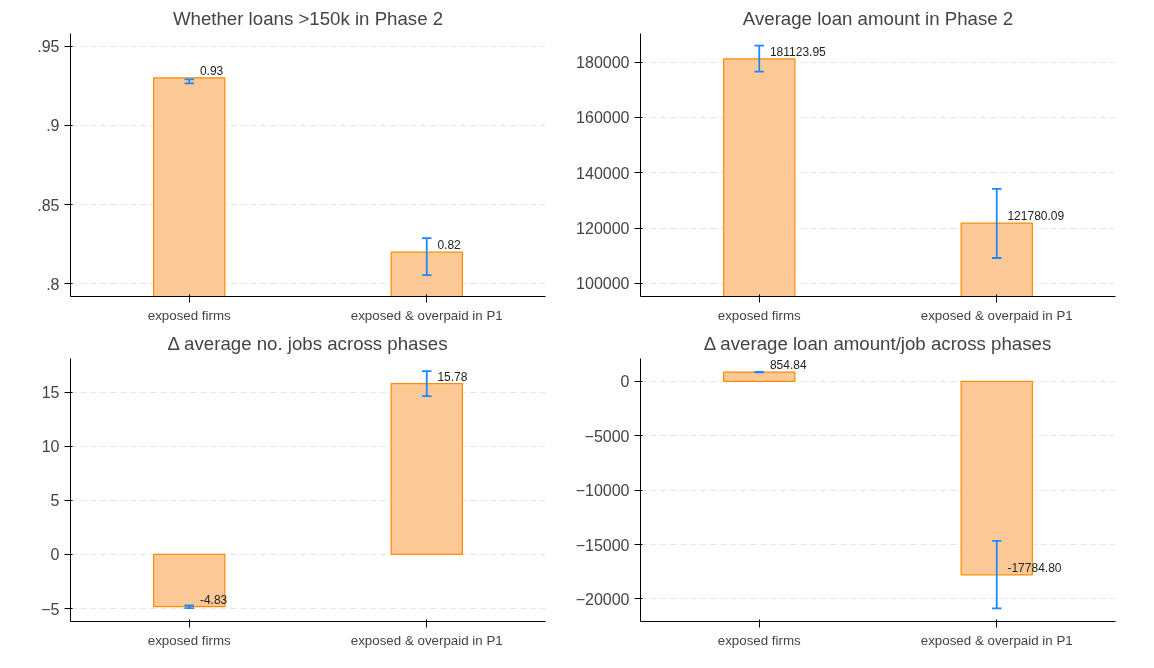 The image size is (1154, 668). I want to click on data-label: -4.83, so click(213, 599).